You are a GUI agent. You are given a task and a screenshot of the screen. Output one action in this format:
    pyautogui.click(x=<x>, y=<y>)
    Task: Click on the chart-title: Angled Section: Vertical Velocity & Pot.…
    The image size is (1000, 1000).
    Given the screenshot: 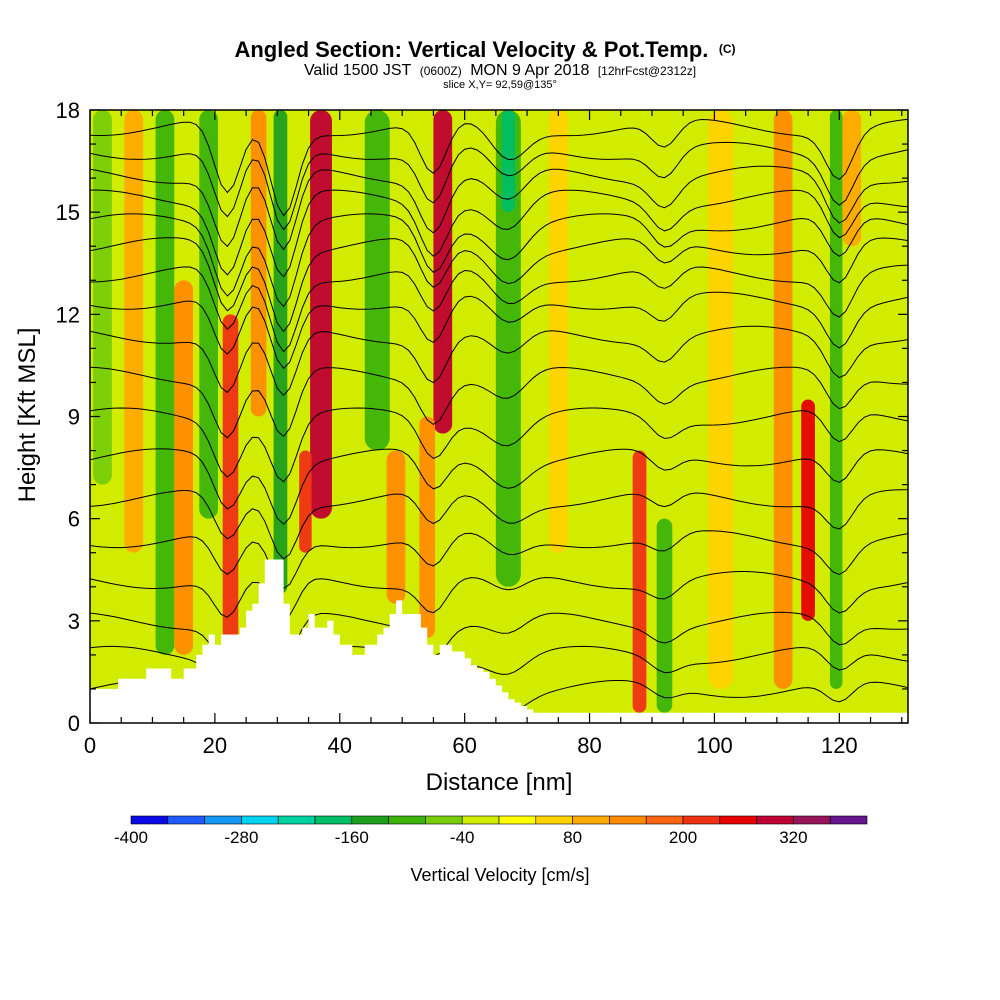 What is the action you would take?
    pyautogui.click(x=484, y=49)
    